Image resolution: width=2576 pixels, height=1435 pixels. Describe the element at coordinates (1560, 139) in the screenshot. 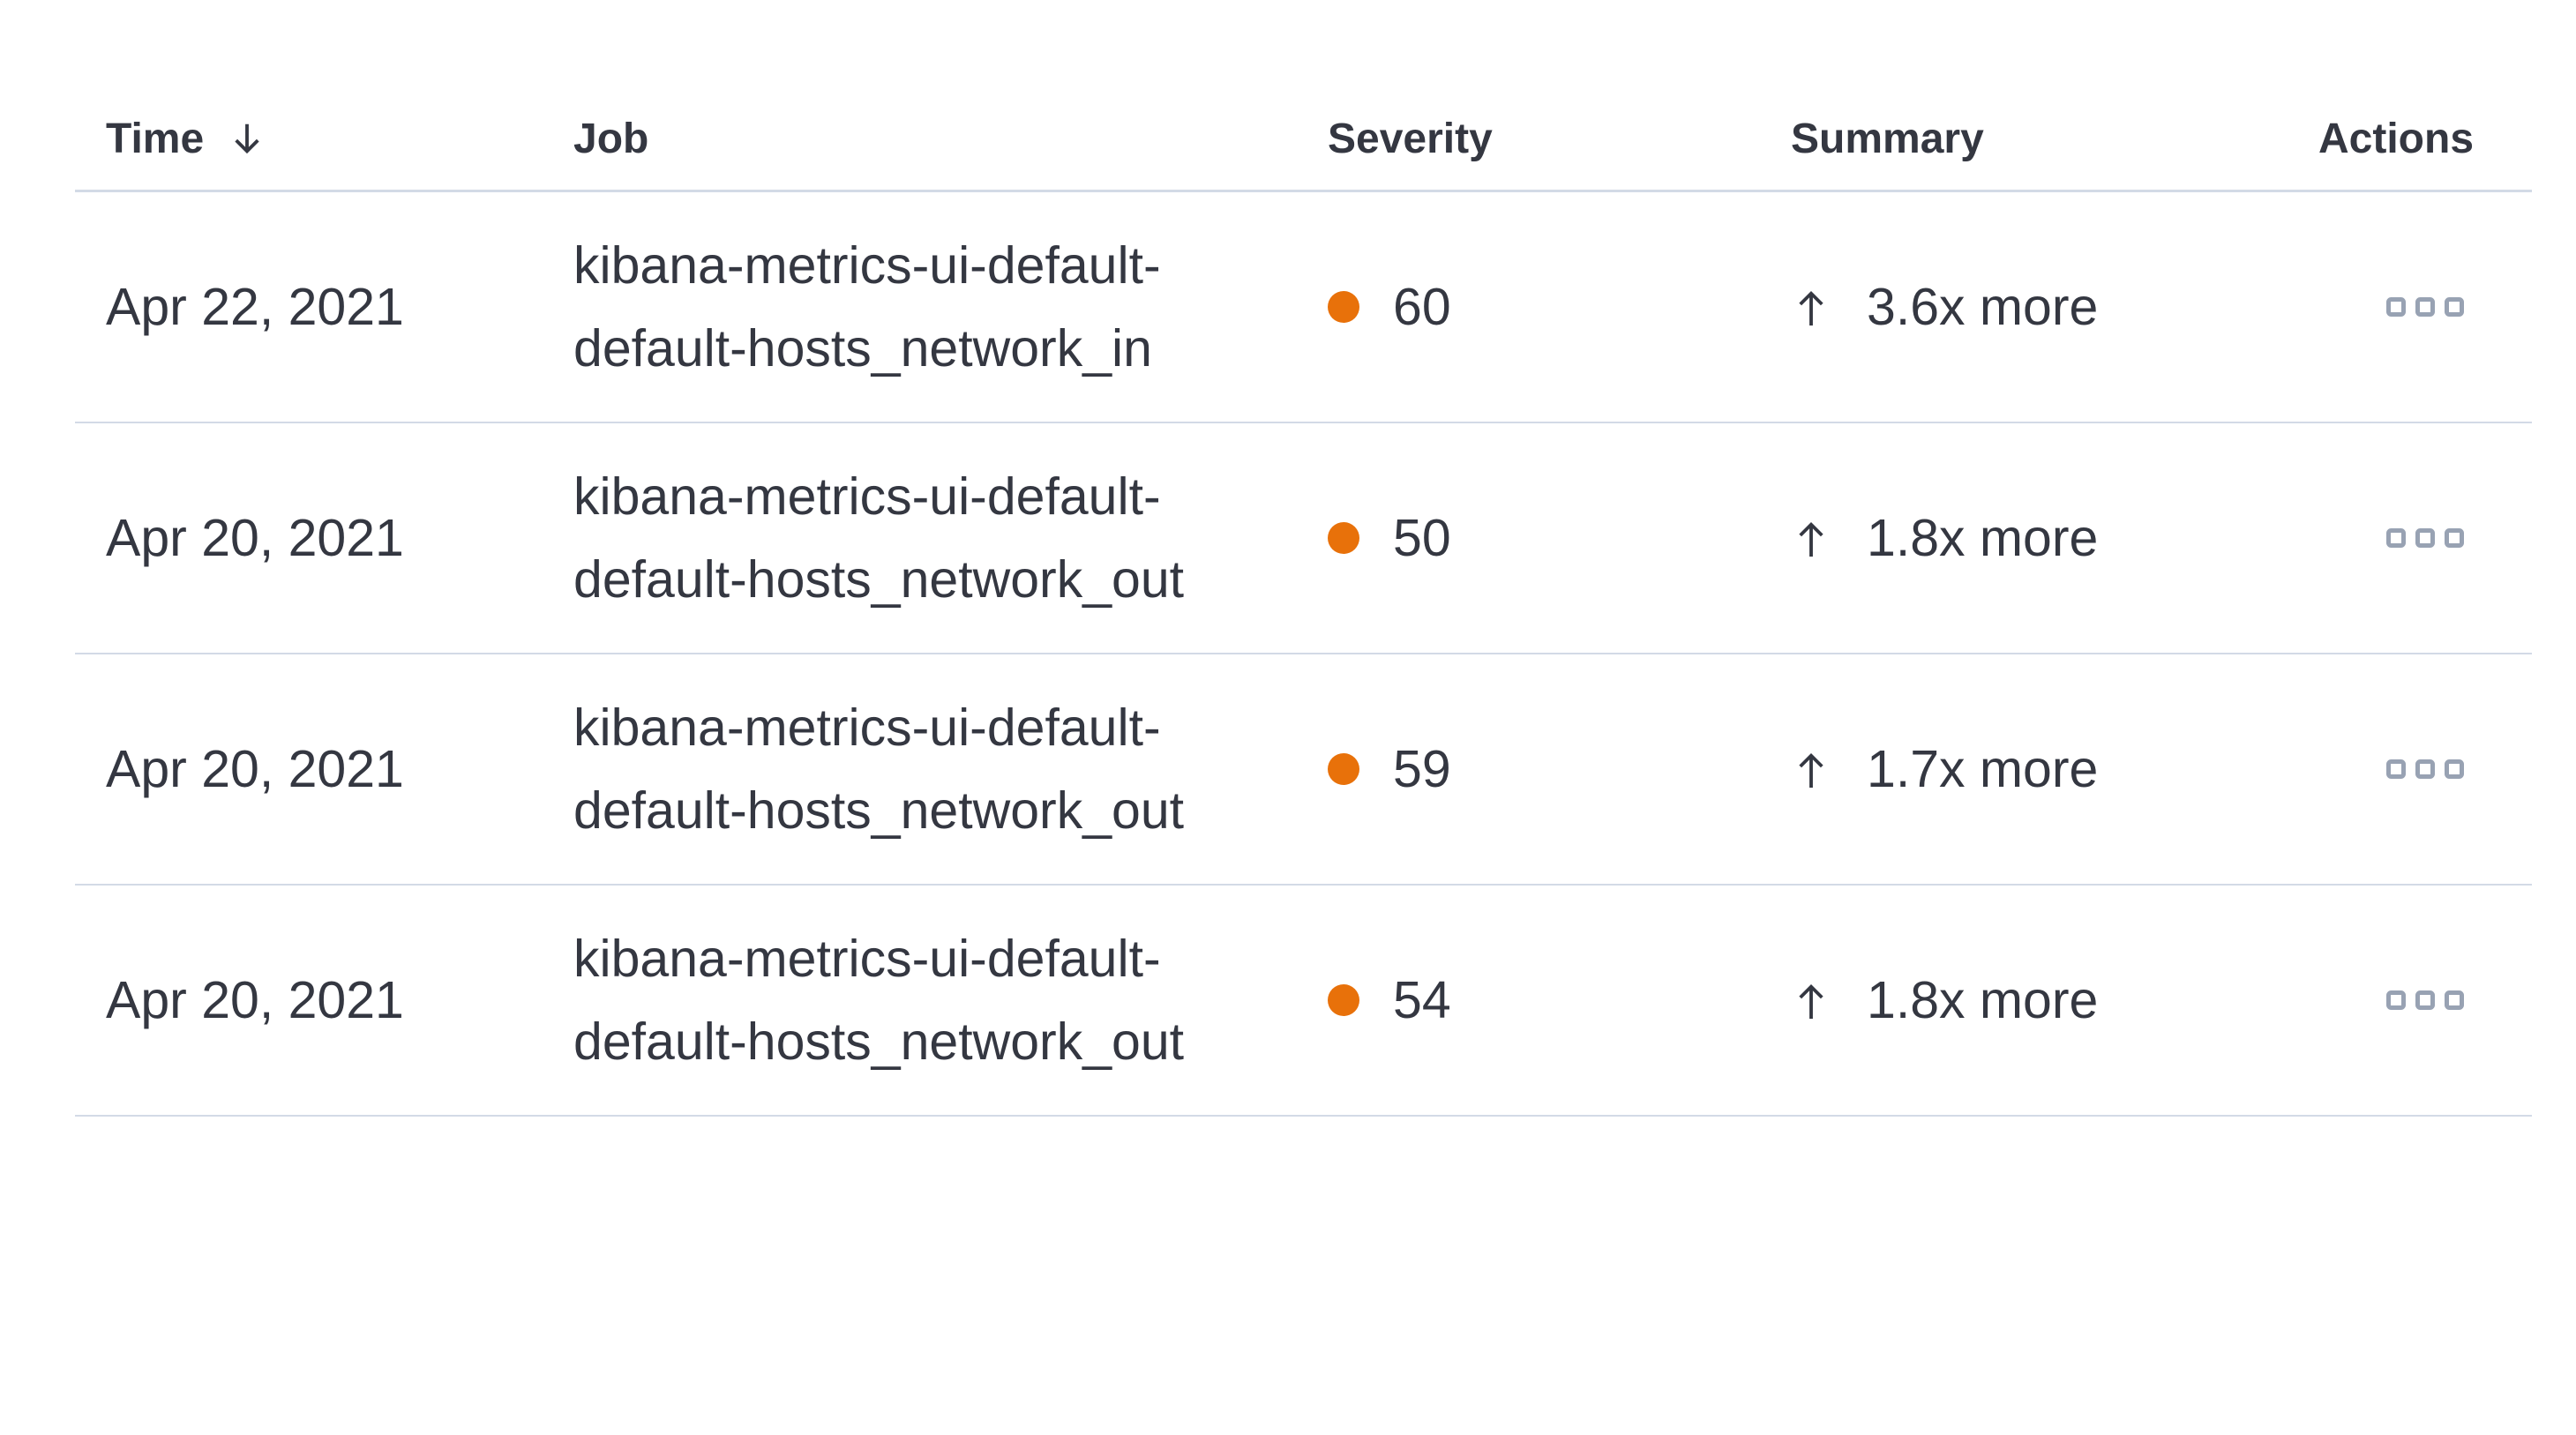

I see `column-header-severity: Severity` at that location.